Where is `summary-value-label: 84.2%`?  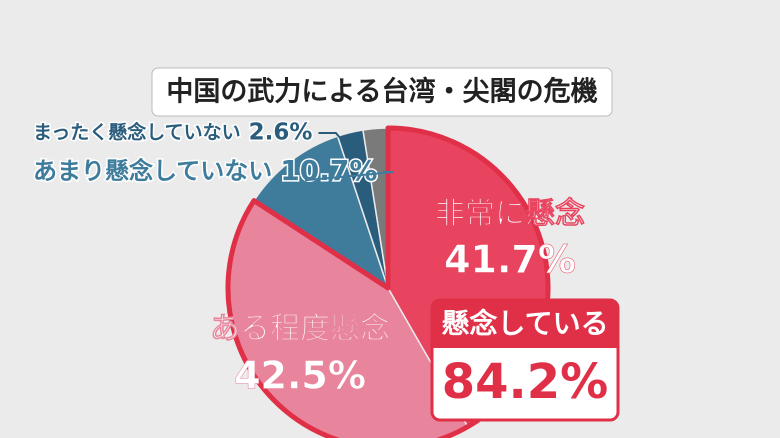
summary-value-label: 84.2% is located at coordinates (525, 382).